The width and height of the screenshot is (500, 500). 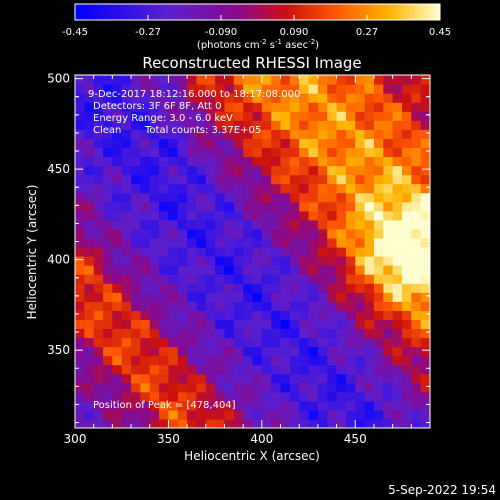 I want to click on x-axis-label: Heliocentric X (arcsec), so click(x=252, y=456).